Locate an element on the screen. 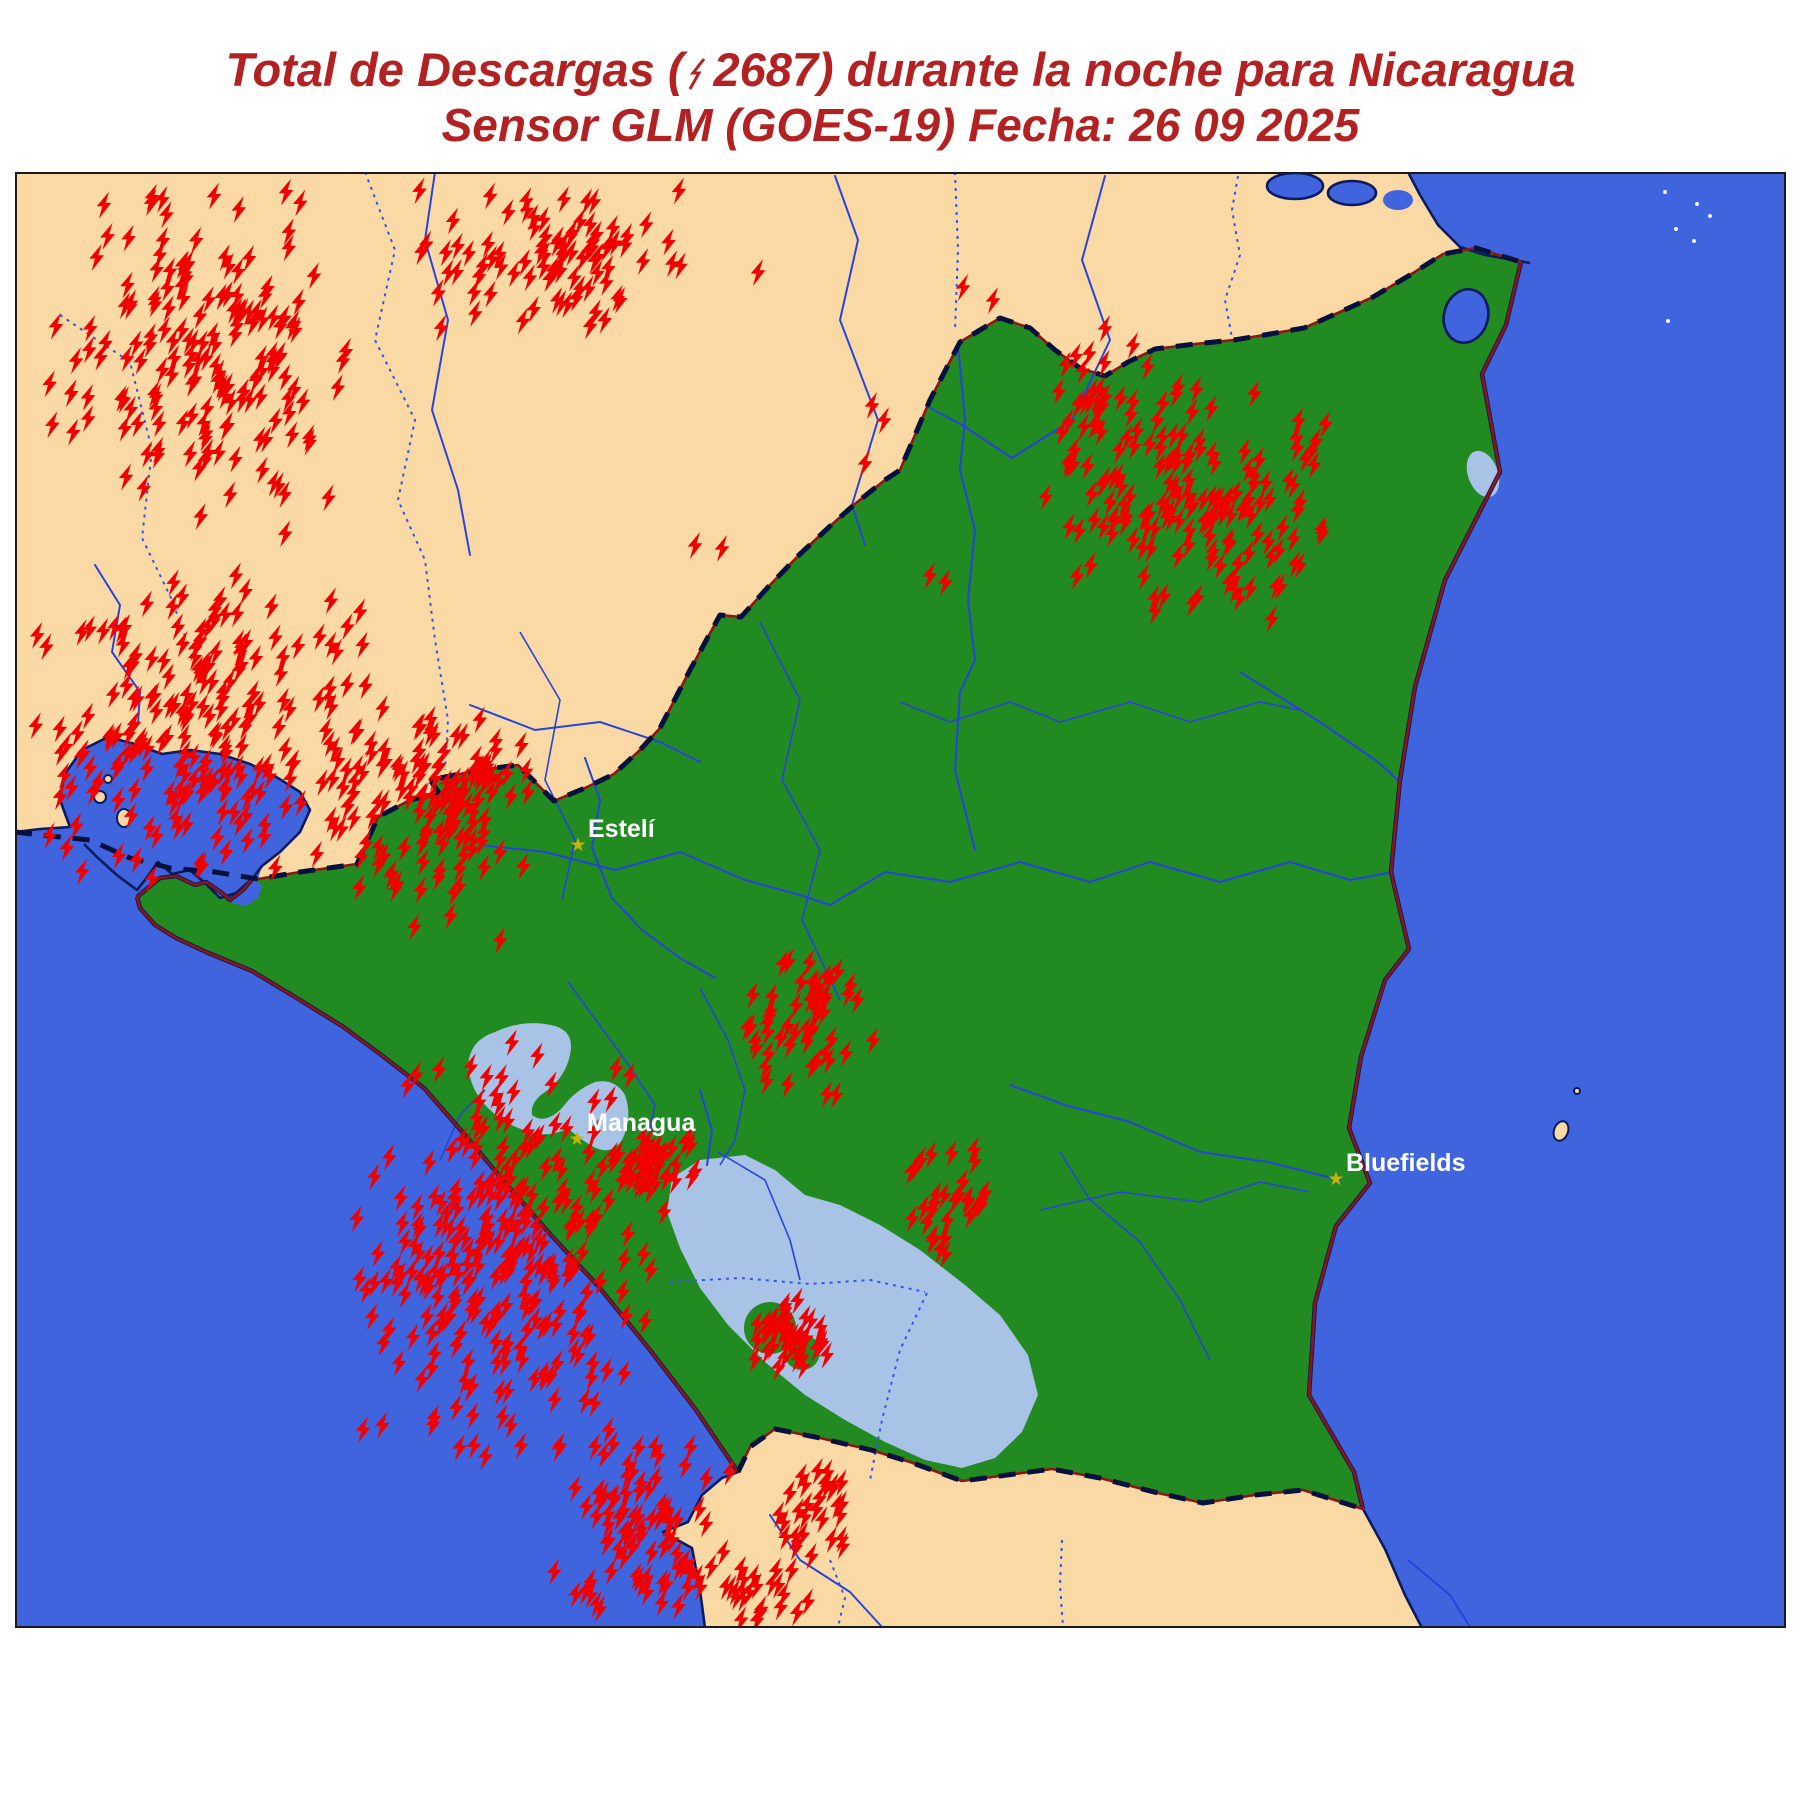  title-discharge-count: 2687 is located at coordinates (766, 69).